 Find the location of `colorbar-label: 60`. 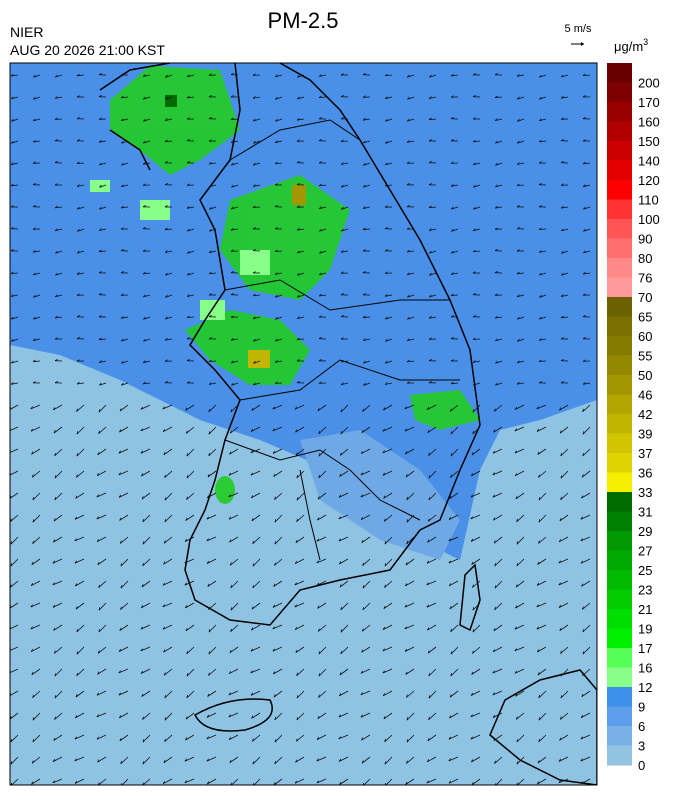

colorbar-label: 60 is located at coordinates (645, 336).